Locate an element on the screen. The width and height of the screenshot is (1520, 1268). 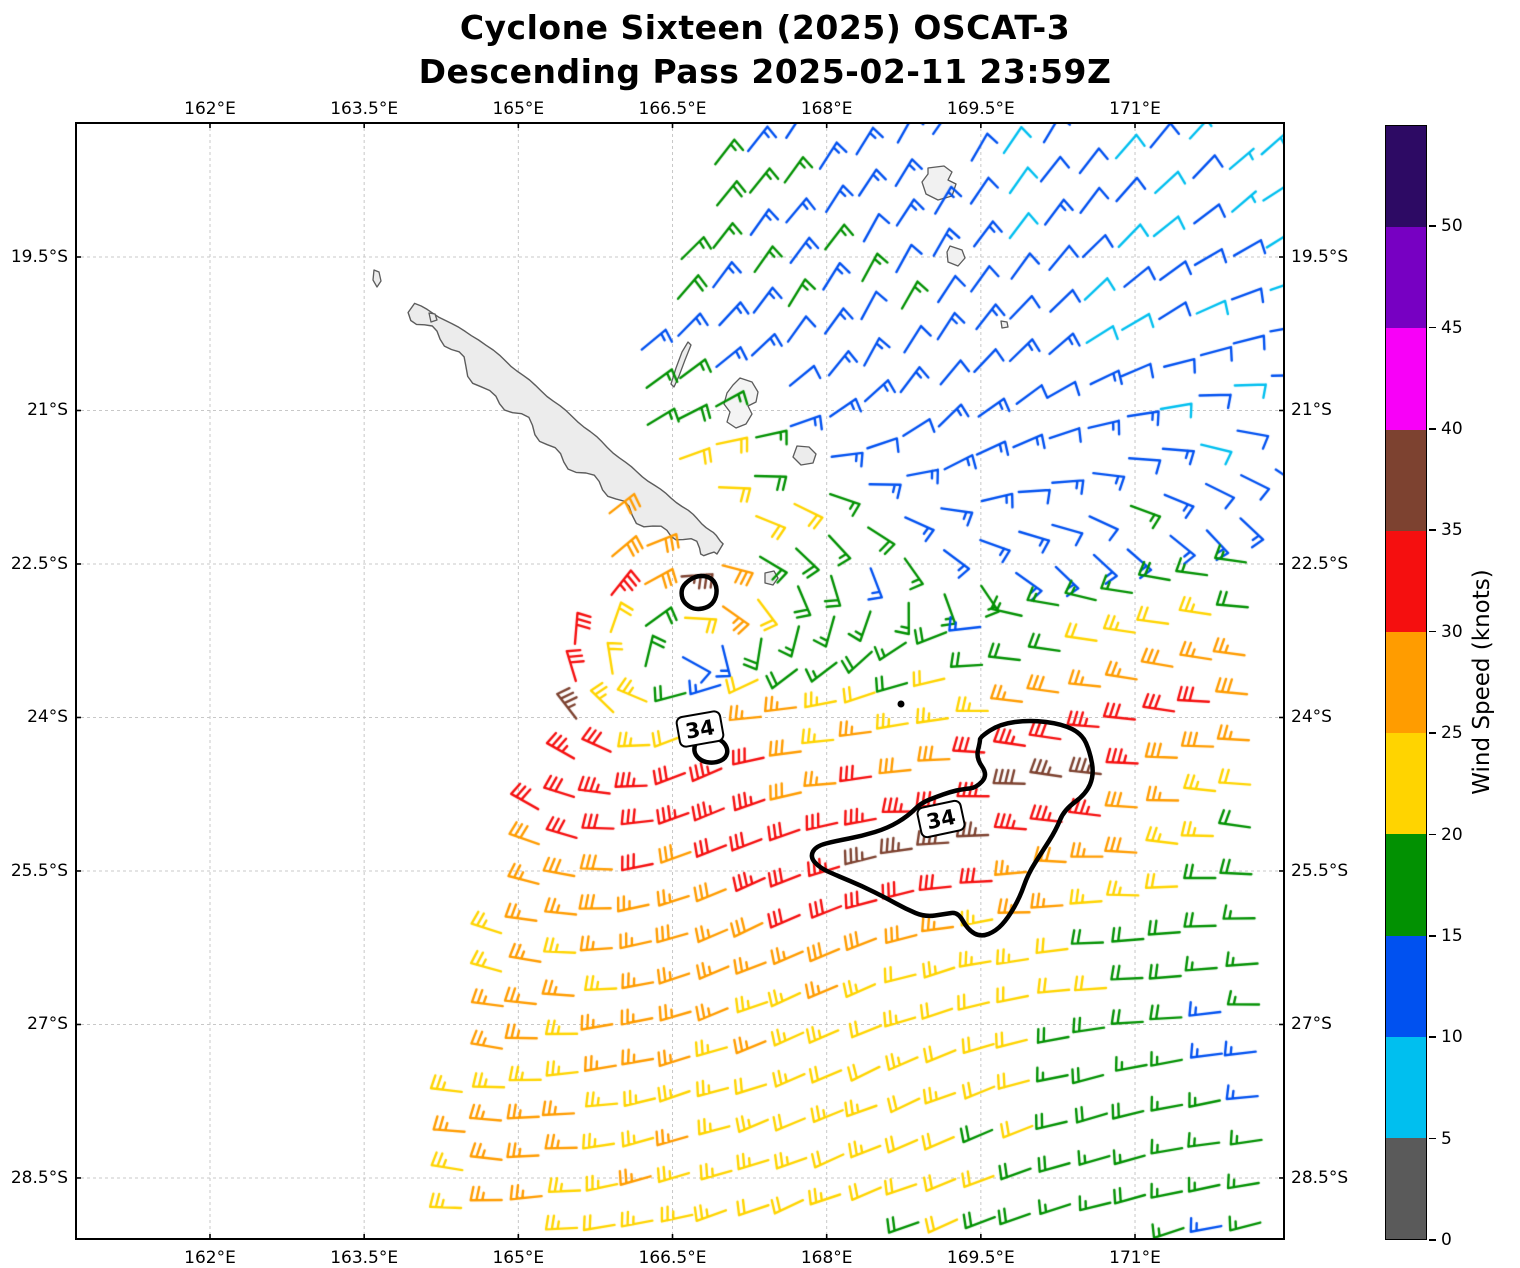
x-tick-label-bottom: 166.5°E is located at coordinates (672, 1258).